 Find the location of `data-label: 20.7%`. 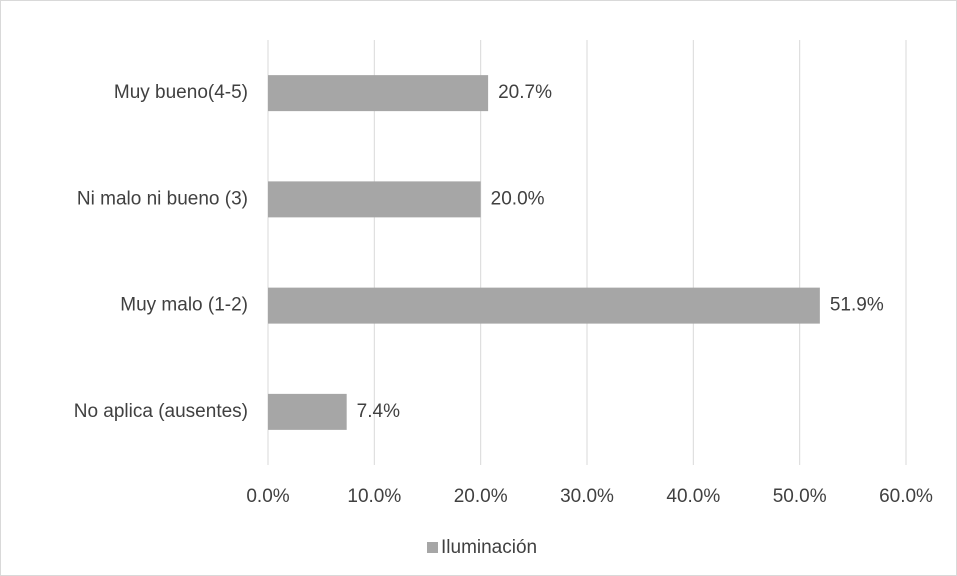

data-label: 20.7% is located at coordinates (525, 92).